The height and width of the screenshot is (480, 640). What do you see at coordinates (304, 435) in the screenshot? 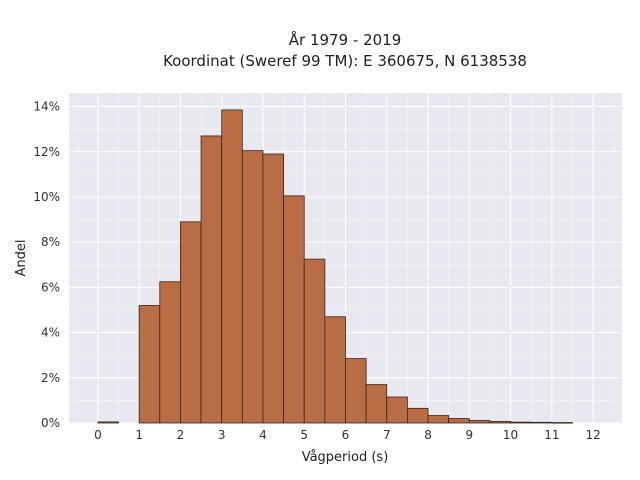
I see `x-tick-label: 5` at bounding box center [304, 435].